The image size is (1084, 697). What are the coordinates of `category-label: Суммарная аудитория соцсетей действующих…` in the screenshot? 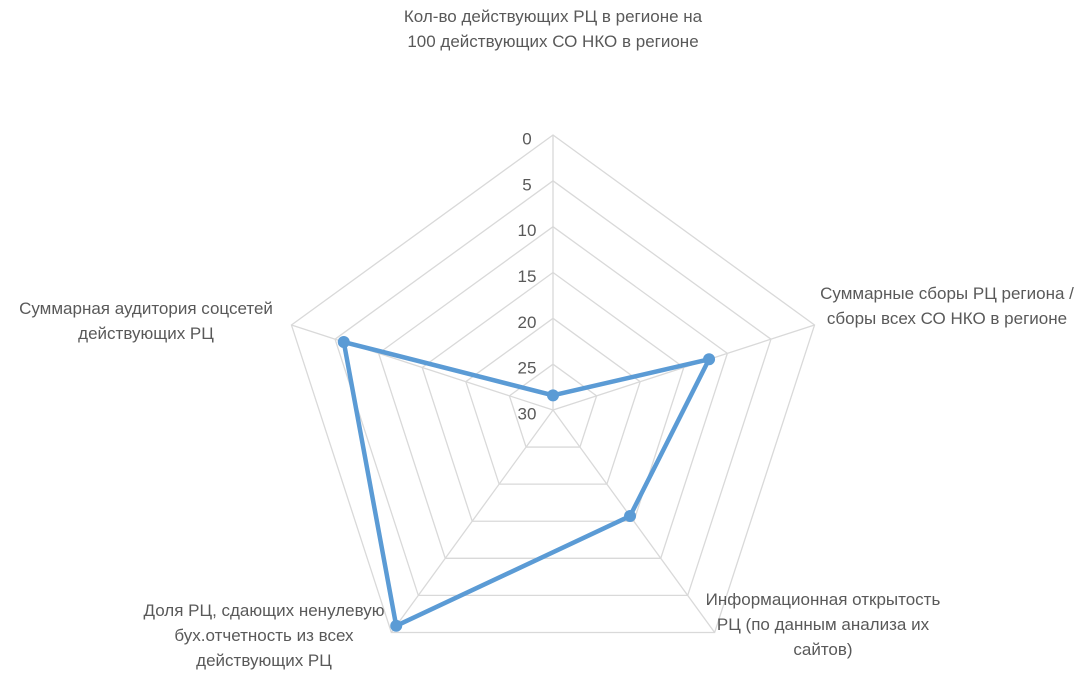 It's located at (146, 321).